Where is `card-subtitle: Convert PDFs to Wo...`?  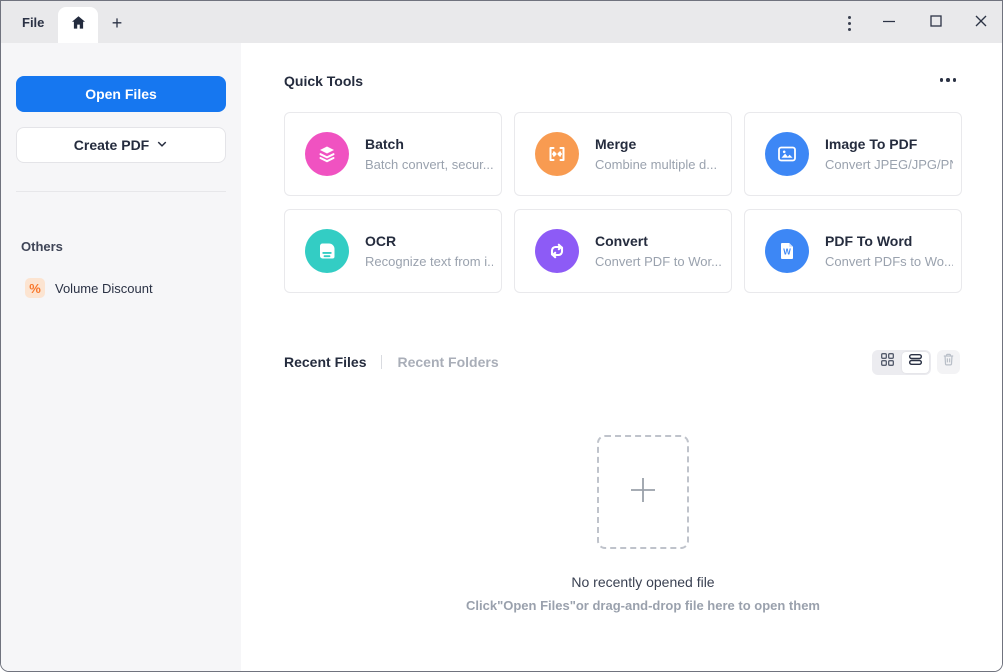
card-subtitle: Convert PDFs to Wo... is located at coordinates (889, 261).